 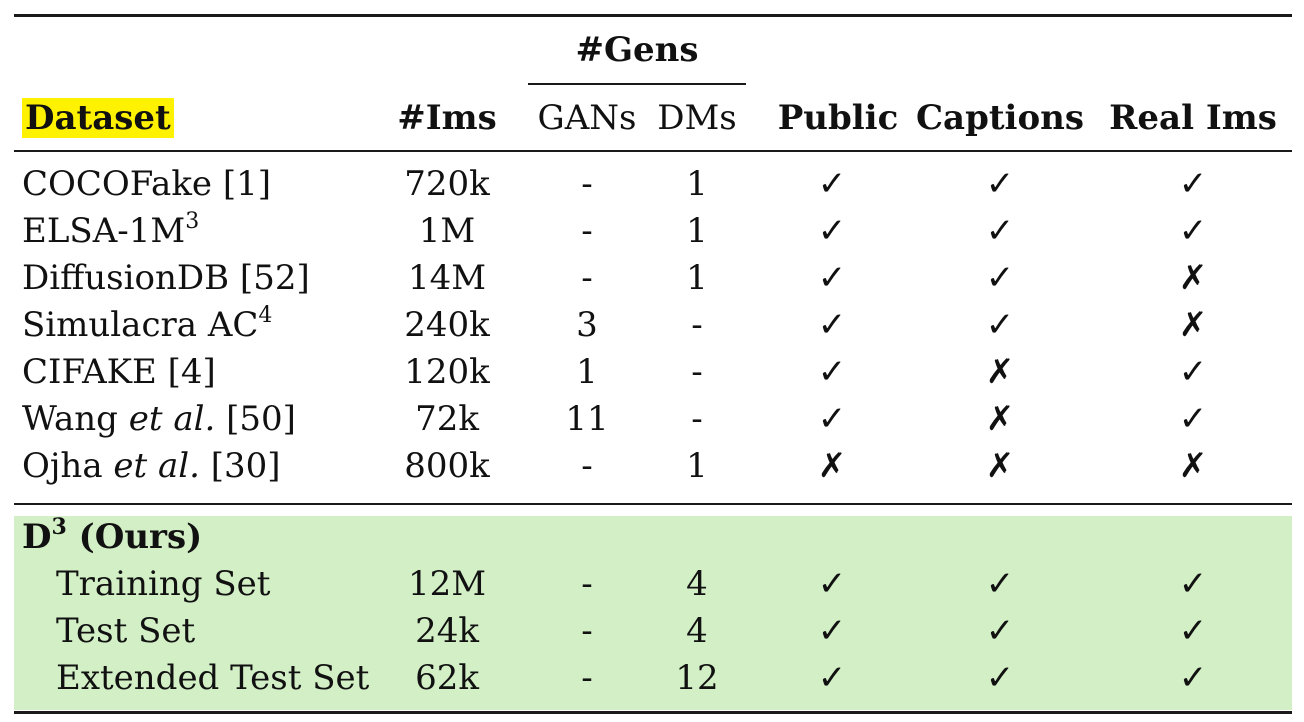 I want to click on ours-title-sup: 3, so click(x=59, y=527).